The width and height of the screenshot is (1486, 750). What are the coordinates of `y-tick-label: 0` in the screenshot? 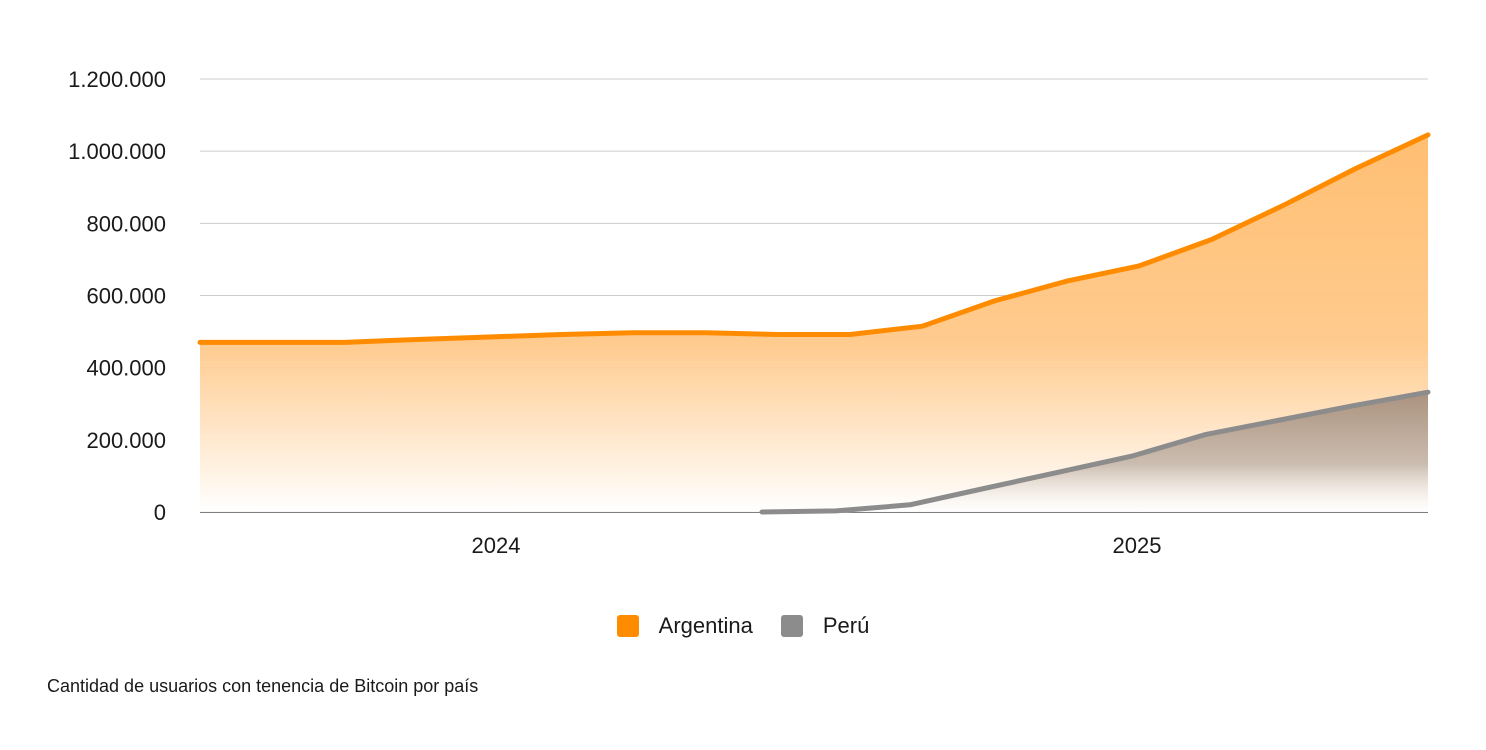 It's located at (160, 512).